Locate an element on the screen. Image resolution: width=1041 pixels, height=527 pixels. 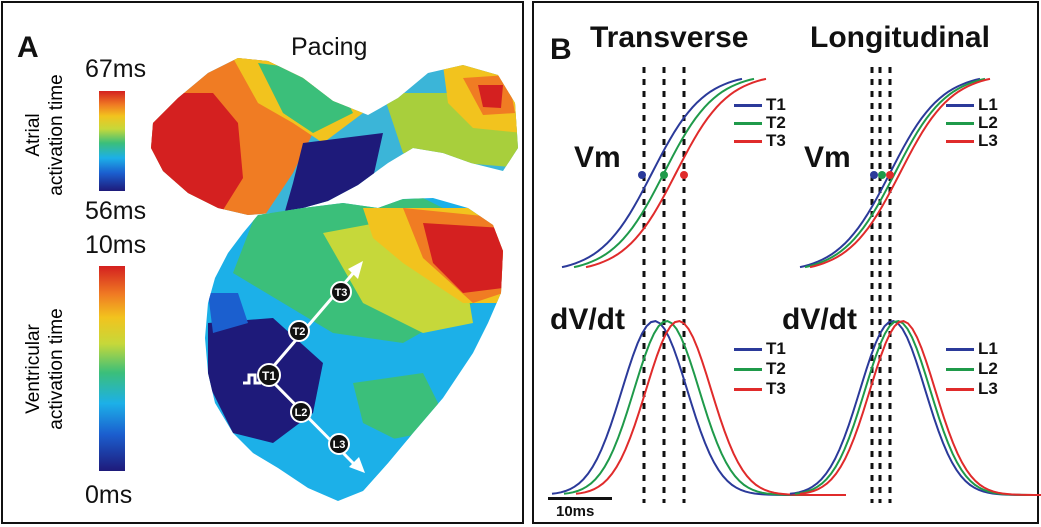
legend-item-l1: L1 is located at coordinates (972, 105).